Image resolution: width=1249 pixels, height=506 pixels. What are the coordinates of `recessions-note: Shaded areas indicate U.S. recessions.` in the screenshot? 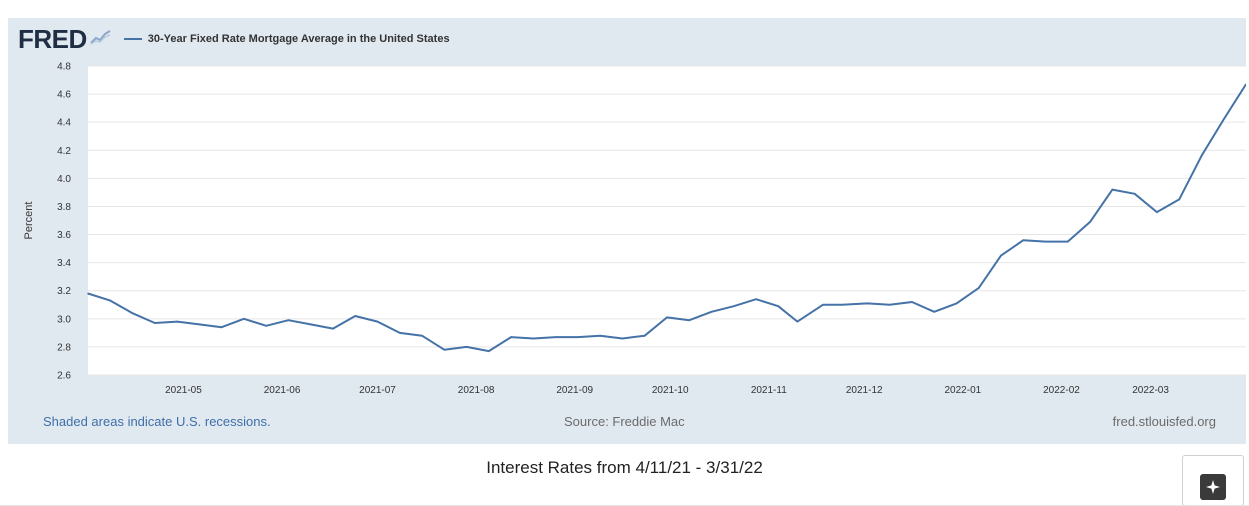 It's located at (157, 421).